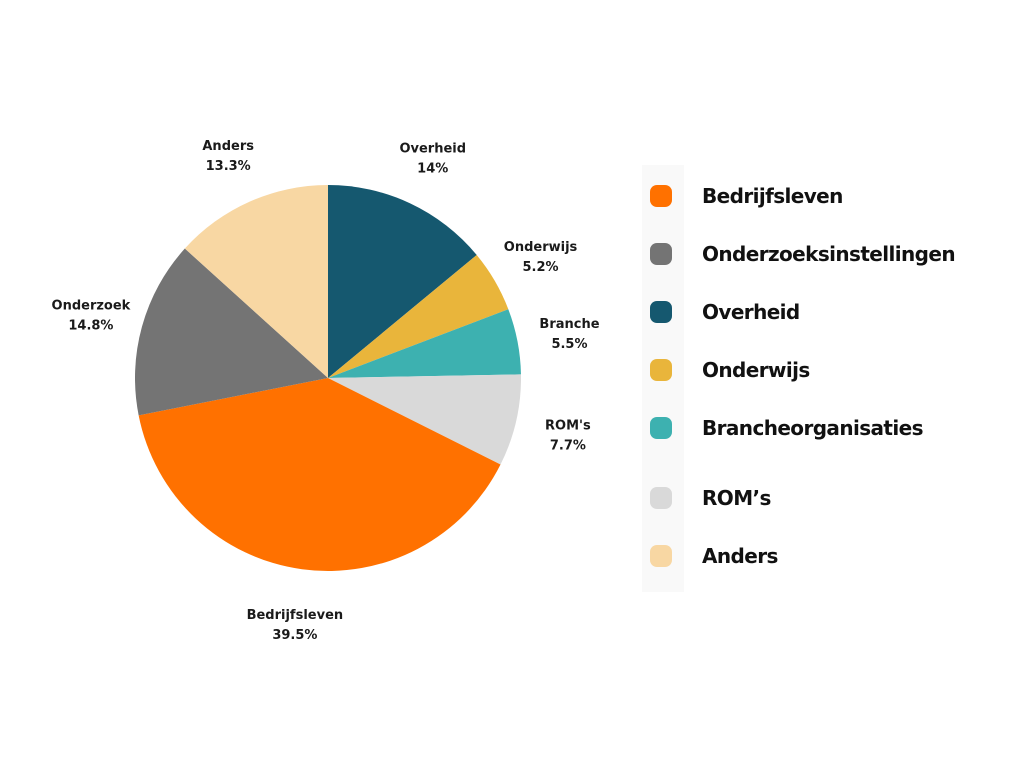  I want to click on legend-label: Overheid, so click(751, 312).